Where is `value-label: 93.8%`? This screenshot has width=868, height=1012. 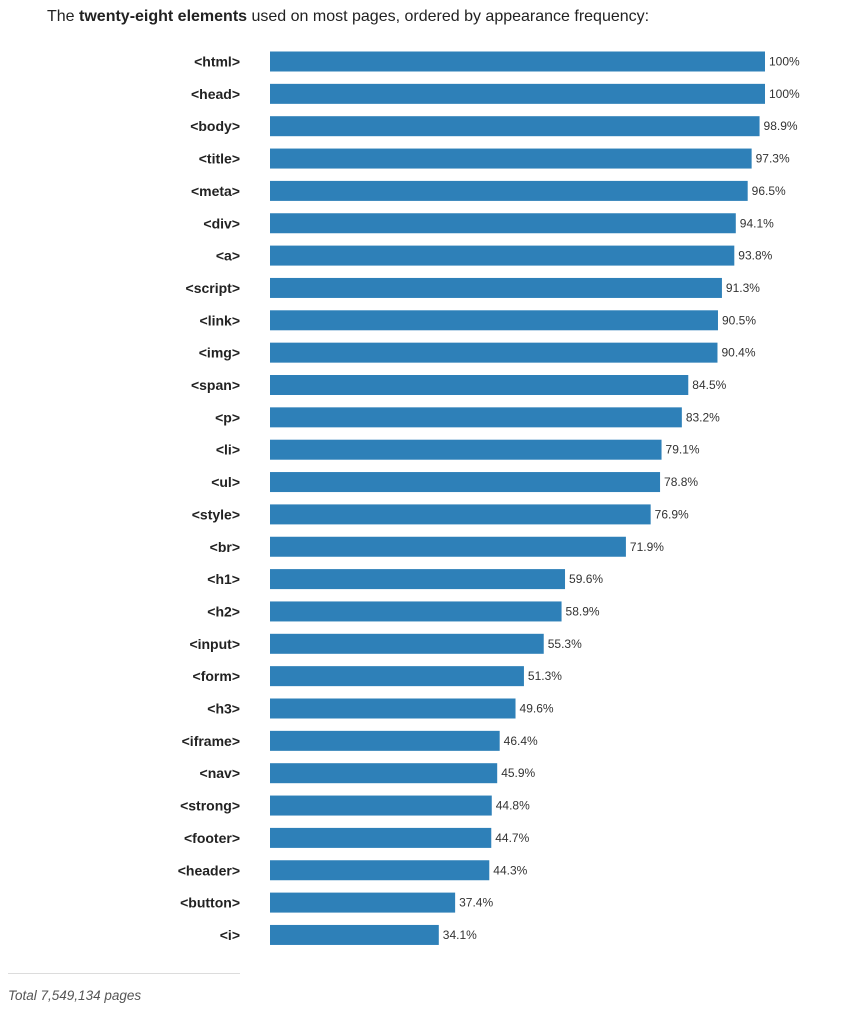
value-label: 93.8% is located at coordinates (755, 256).